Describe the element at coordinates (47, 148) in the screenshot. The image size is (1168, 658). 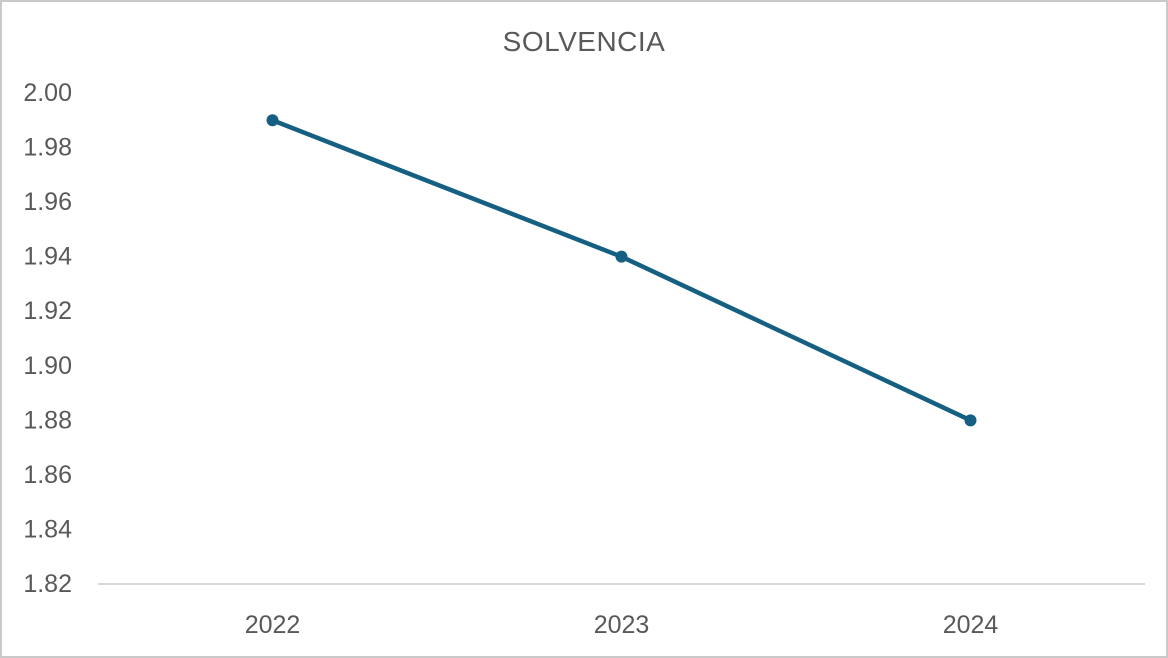
I see `y-axis-tick-label: 1.98` at that location.